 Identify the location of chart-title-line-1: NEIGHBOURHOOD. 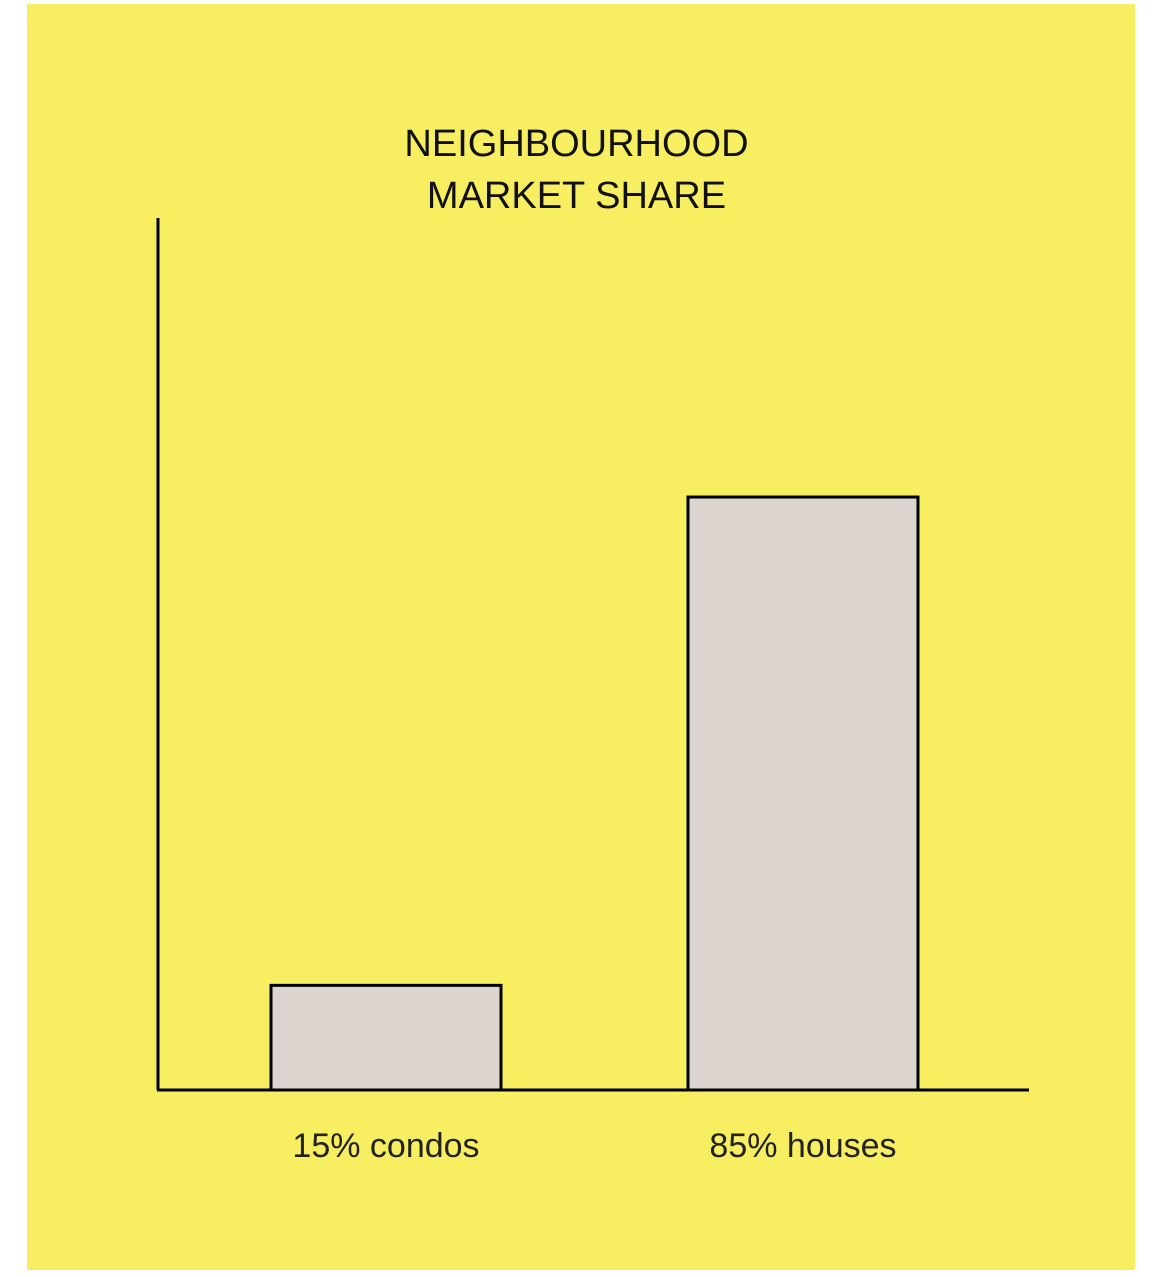
(576, 144).